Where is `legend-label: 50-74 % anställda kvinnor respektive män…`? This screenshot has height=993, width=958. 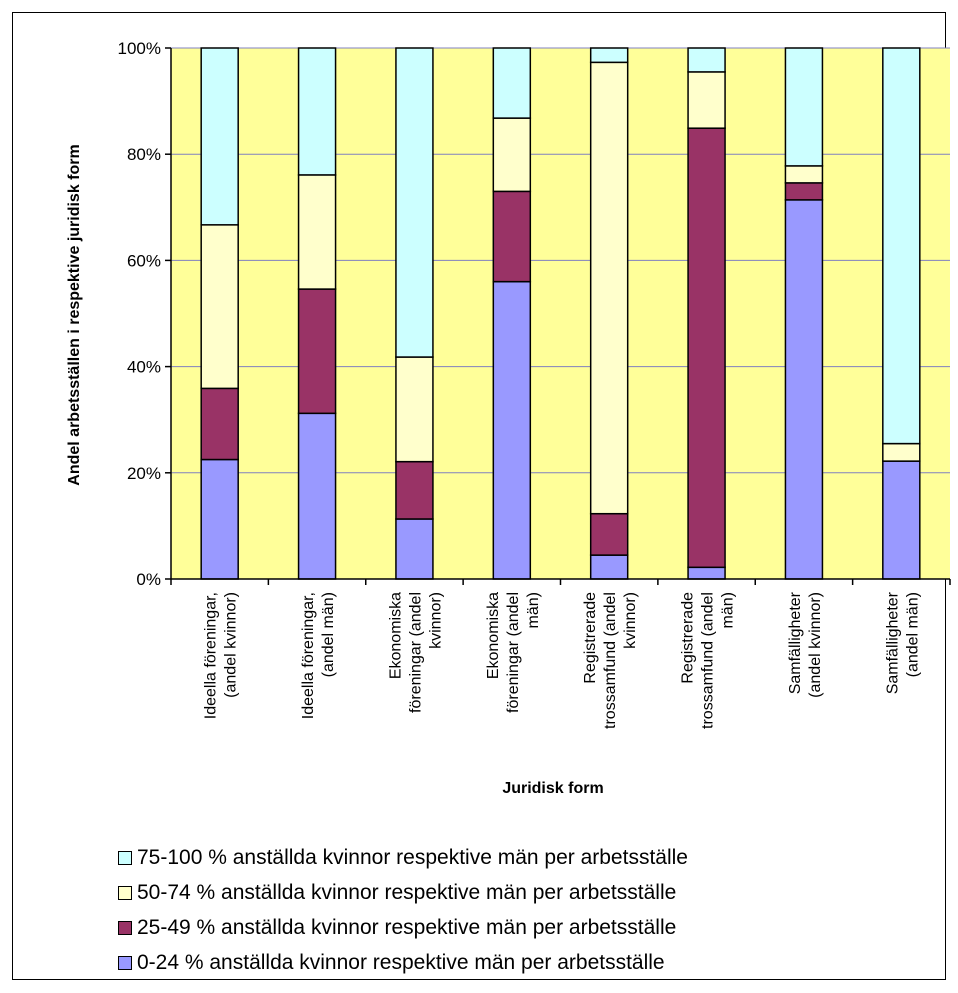 legend-label: 50-74 % anställda kvinnor respektive män… is located at coordinates (407, 892).